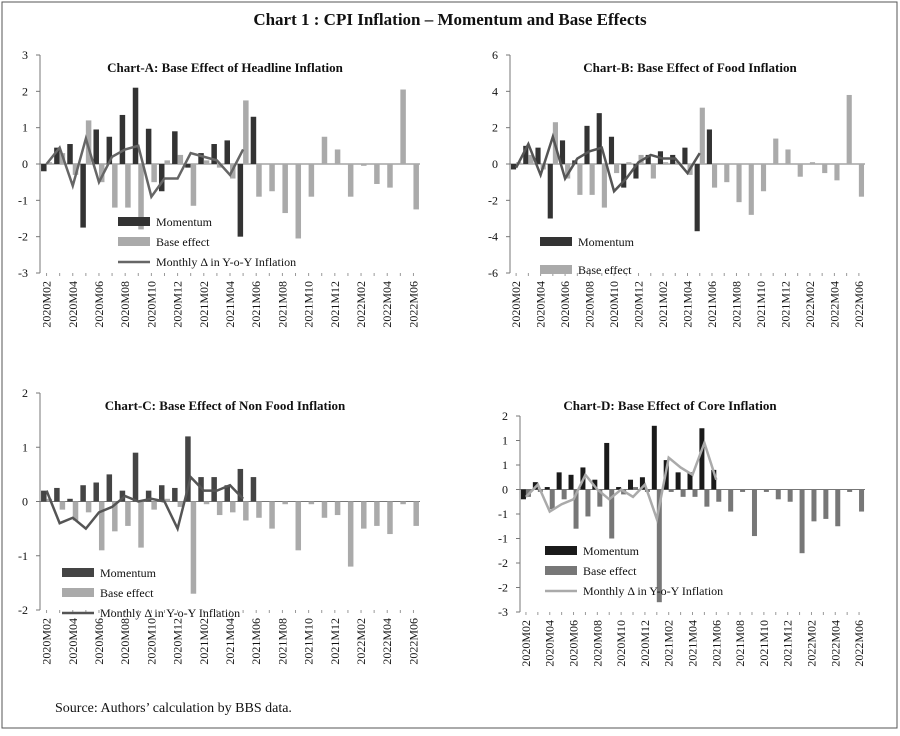 The image size is (900, 736). I want to click on x-tick-label: 2021M12, so click(785, 304).